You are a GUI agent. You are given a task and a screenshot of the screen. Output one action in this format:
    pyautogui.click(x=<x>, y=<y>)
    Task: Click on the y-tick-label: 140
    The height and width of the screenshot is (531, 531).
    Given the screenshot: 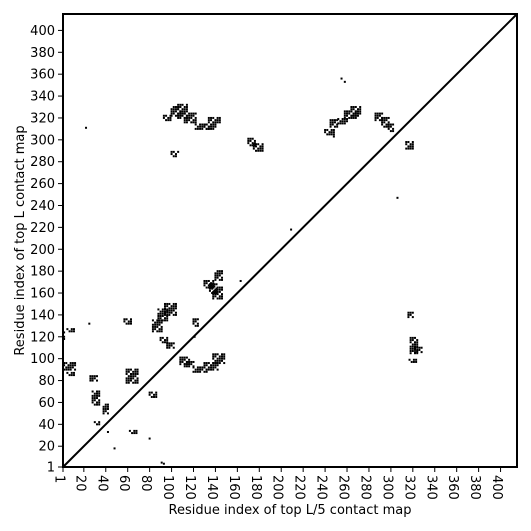 What is the action you would take?
    pyautogui.click(x=42, y=315)
    